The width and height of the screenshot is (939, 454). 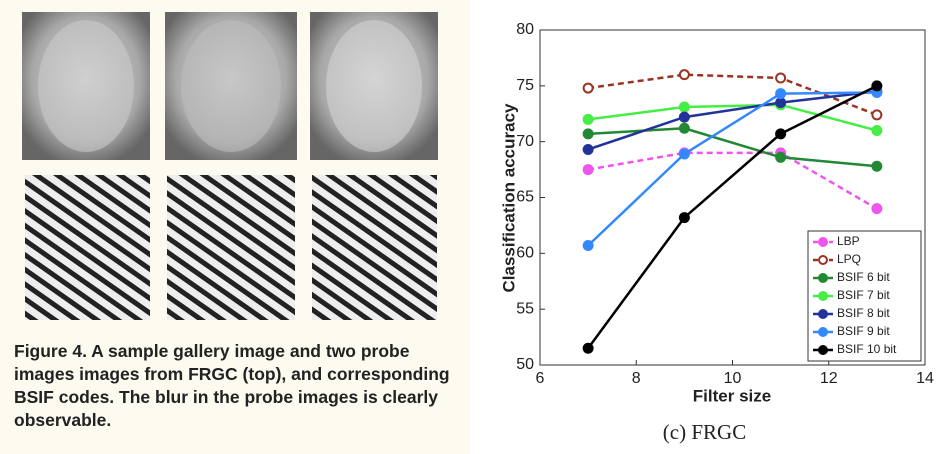 What do you see at coordinates (867, 349) in the screenshot?
I see `legend-label: BSIF 10 bit` at bounding box center [867, 349].